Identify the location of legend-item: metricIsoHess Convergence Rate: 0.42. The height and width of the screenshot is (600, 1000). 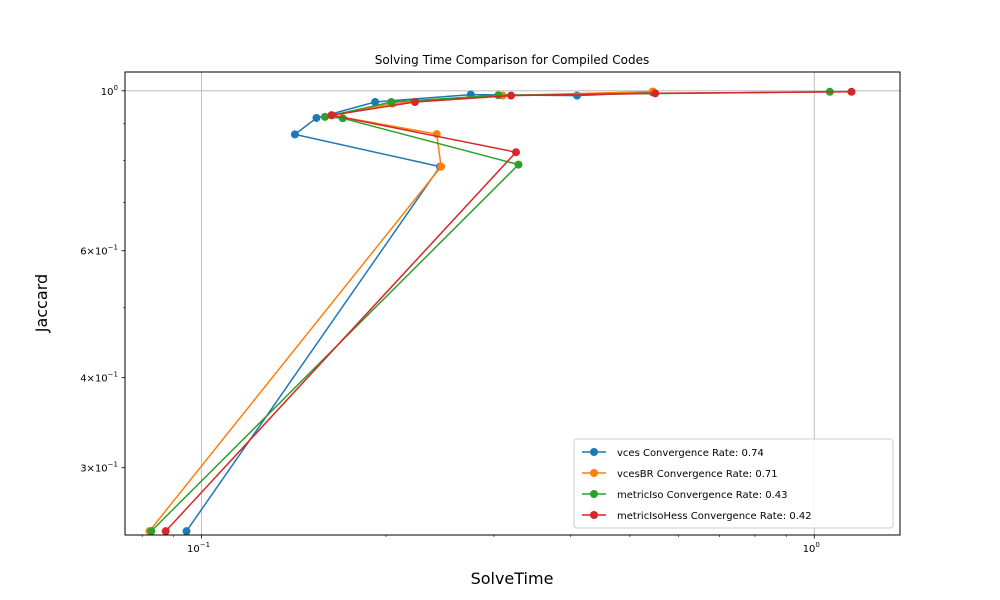
(697, 516).